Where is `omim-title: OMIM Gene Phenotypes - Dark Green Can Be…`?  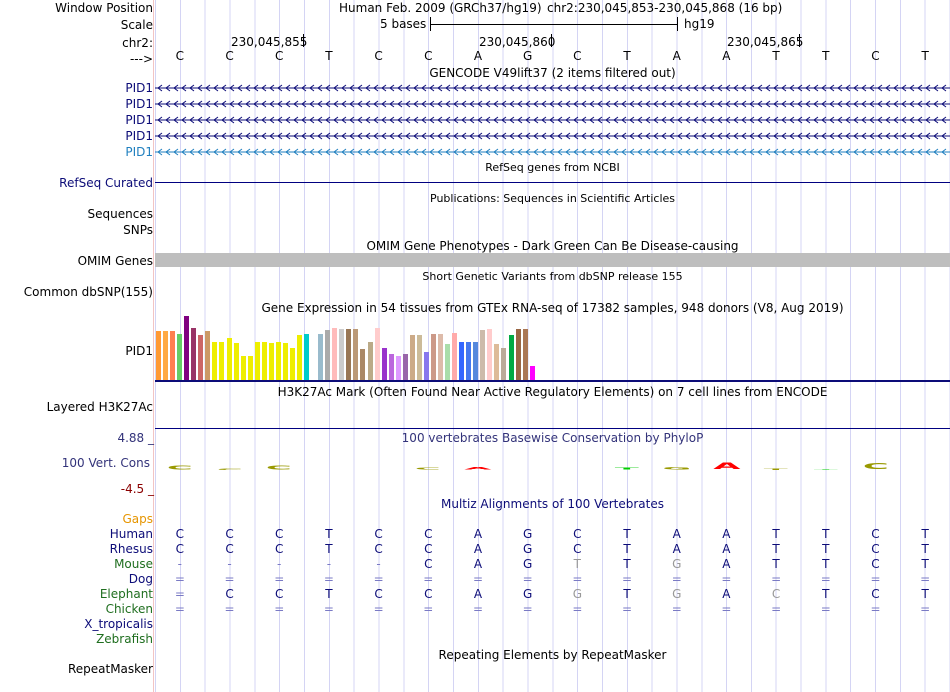
omim-title: OMIM Gene Phenotypes - Dark Green Can Be… is located at coordinates (552, 246).